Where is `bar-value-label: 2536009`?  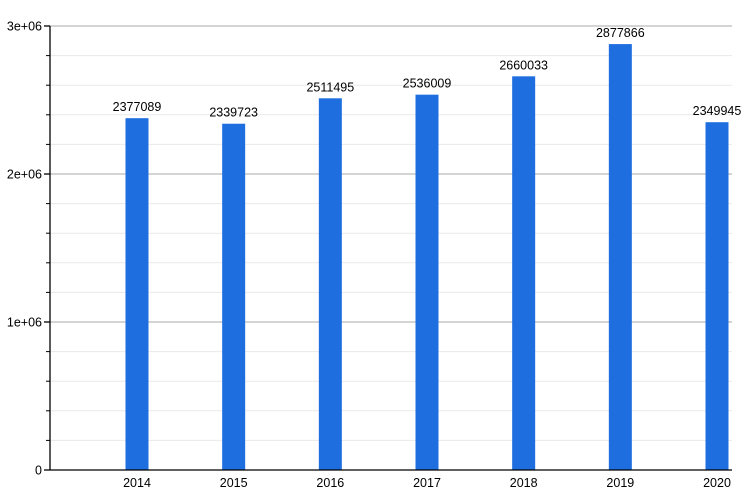 bar-value-label: 2536009 is located at coordinates (427, 84).